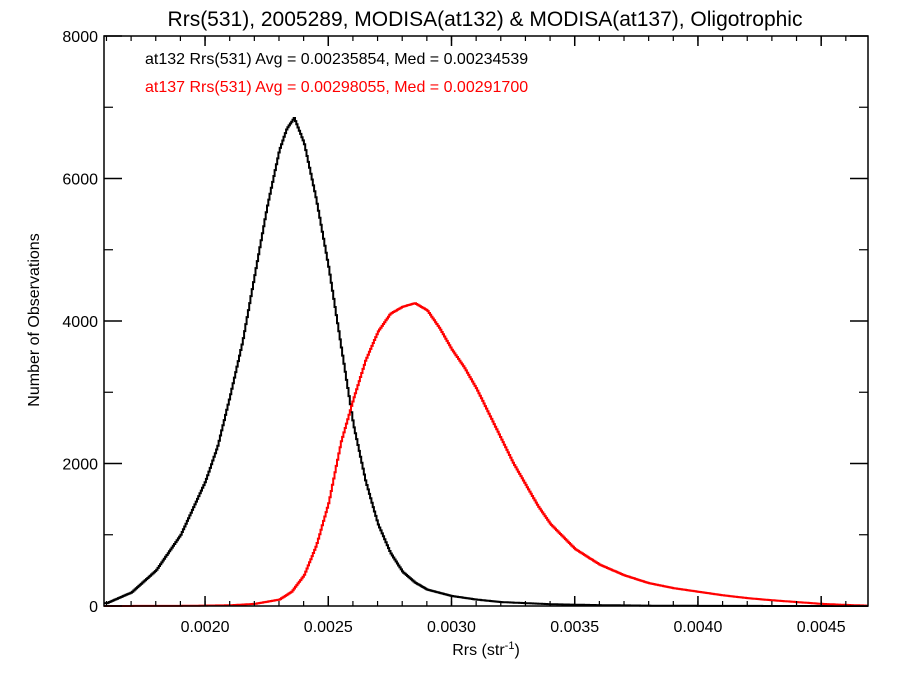 This screenshot has width=900, height=675. I want to click on x-tick-label: 0.0030, so click(451, 627).